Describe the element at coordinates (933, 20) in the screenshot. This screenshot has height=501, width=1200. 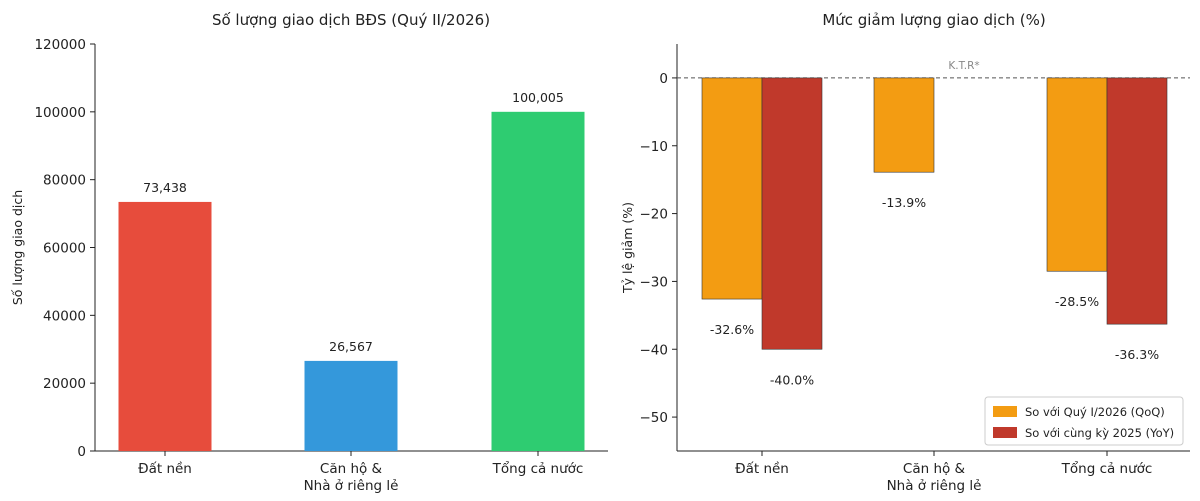
I see `chart2-title: Mức giảm lượng giao dịch (%)` at that location.